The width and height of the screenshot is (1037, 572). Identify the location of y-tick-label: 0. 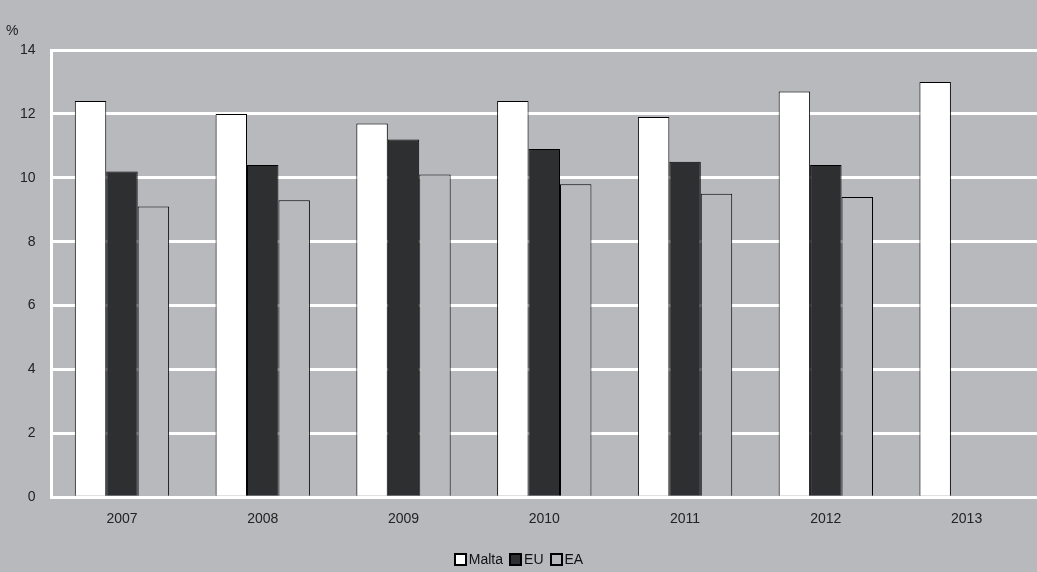
(31, 496).